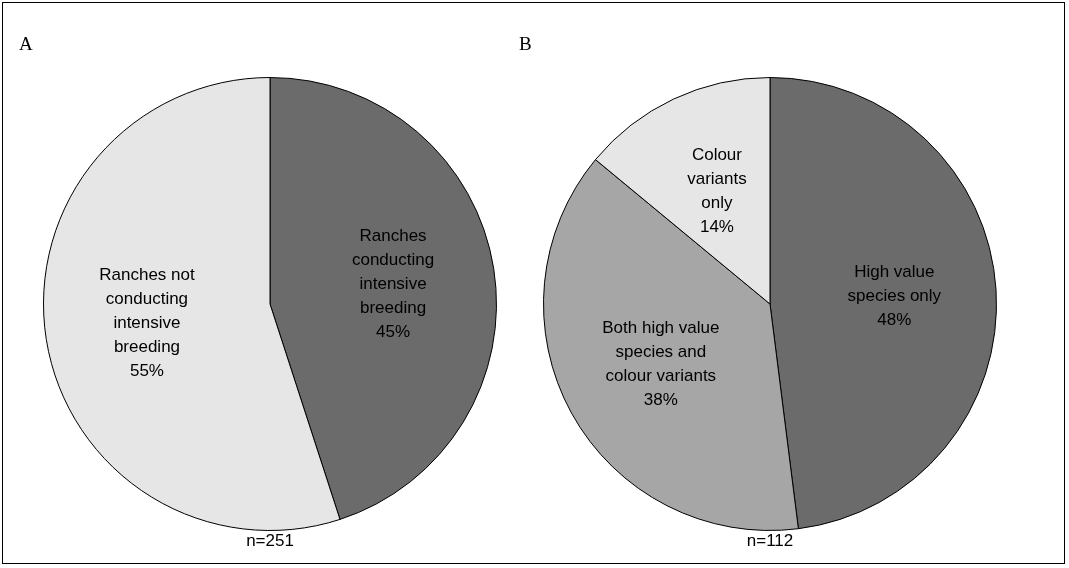  I want to click on data-label: 55%, so click(146, 371).